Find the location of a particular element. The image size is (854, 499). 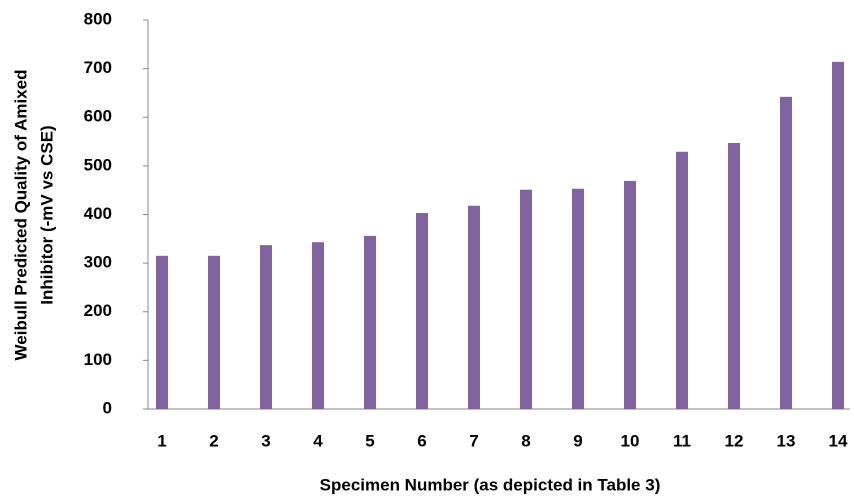

x-tick-label: 3 is located at coordinates (265, 440).